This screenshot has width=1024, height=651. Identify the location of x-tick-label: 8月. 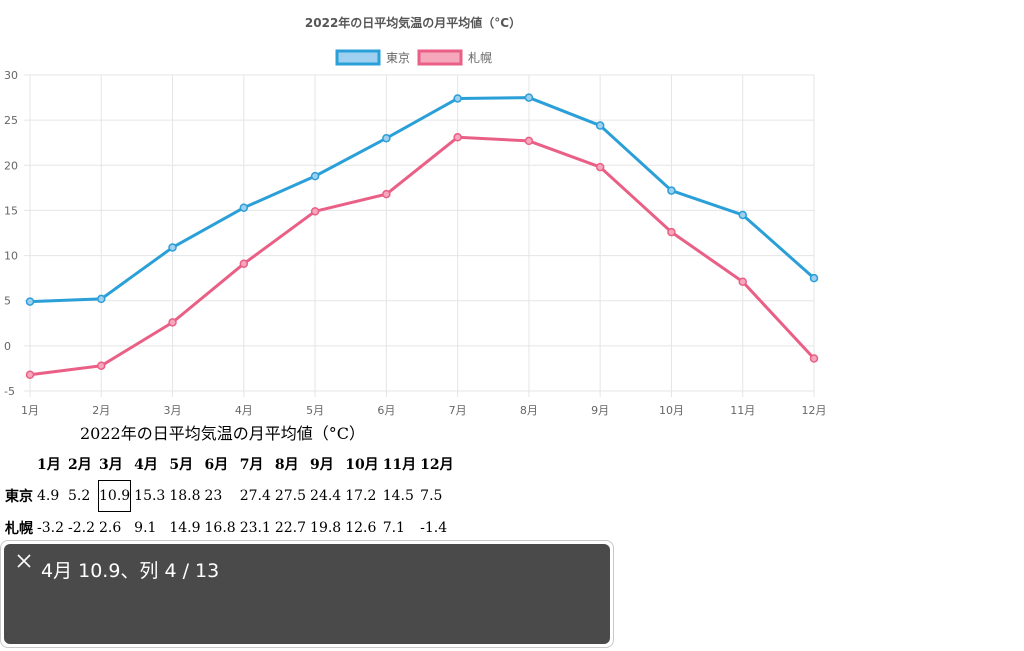
(529, 410).